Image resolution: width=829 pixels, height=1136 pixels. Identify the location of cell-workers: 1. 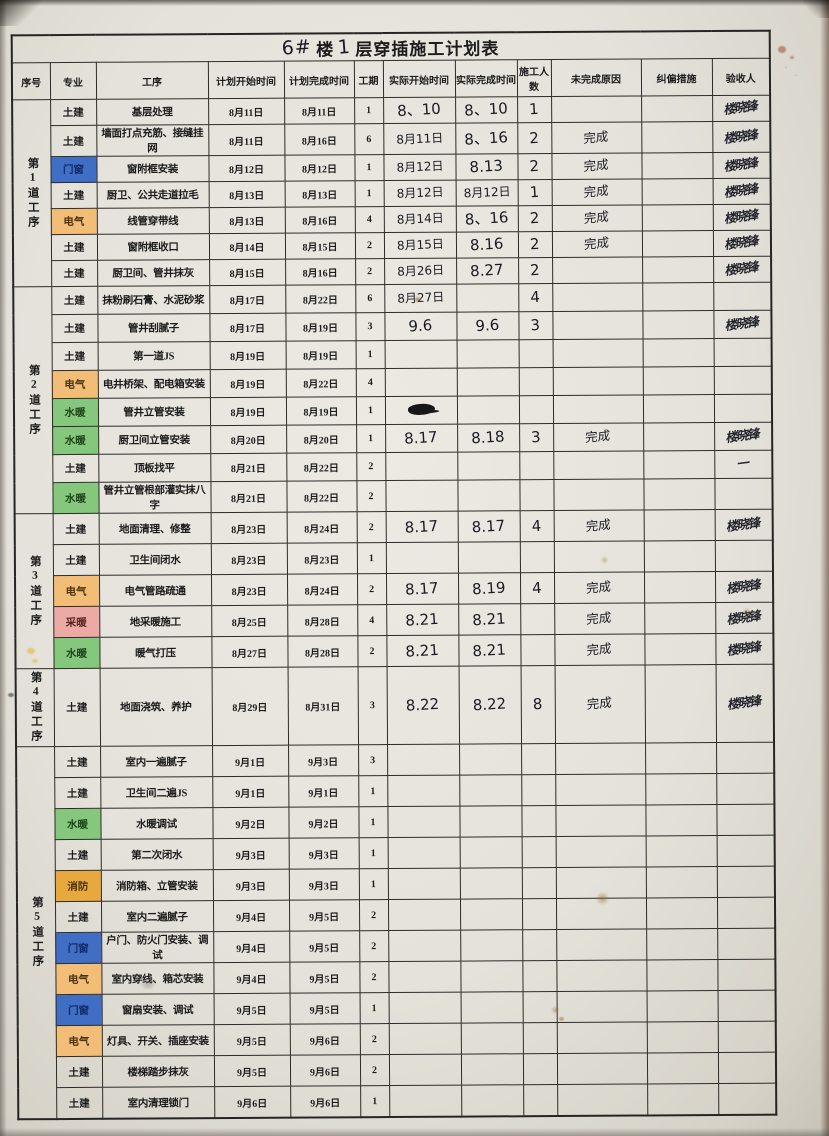
(534, 109).